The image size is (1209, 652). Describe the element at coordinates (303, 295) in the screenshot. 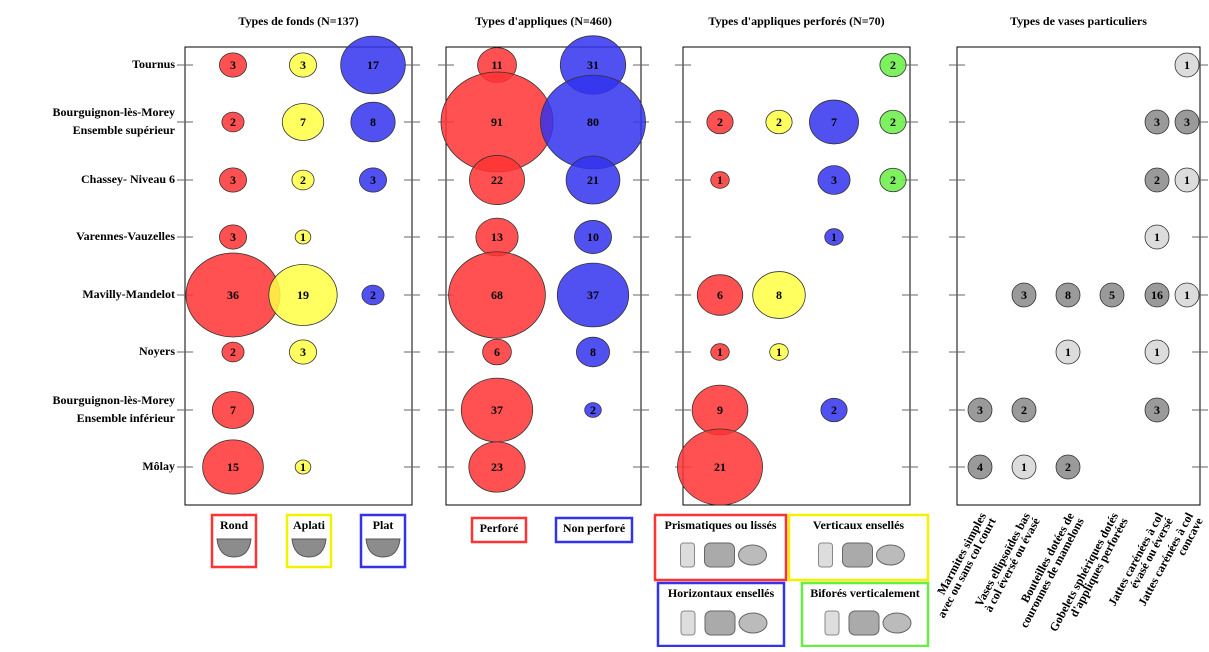

I see `value-label: 19` at that location.